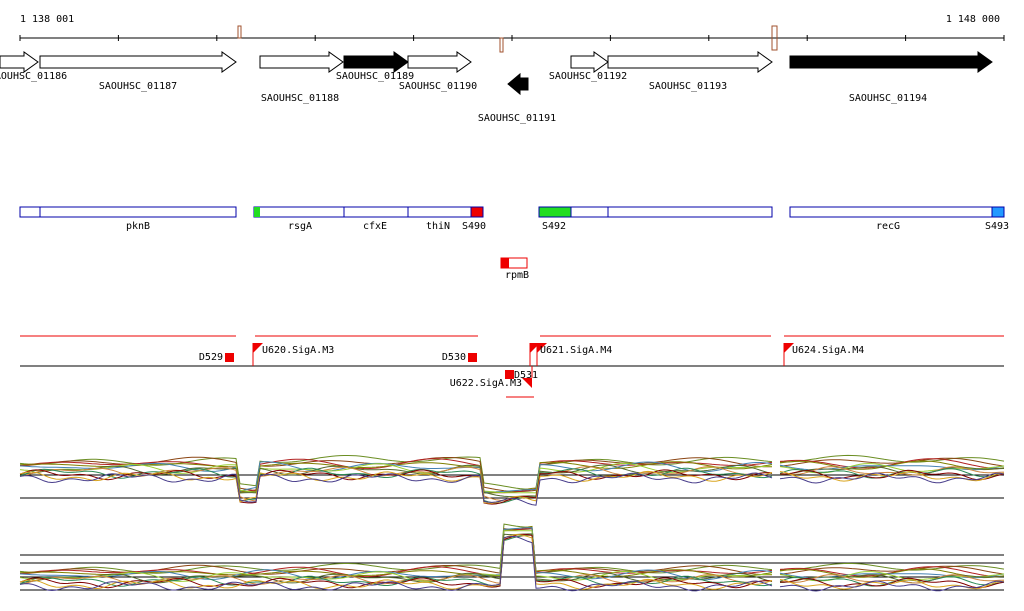 This screenshot has width=1024, height=611. I want to click on rpmB-feature: rpmB, so click(514, 269).